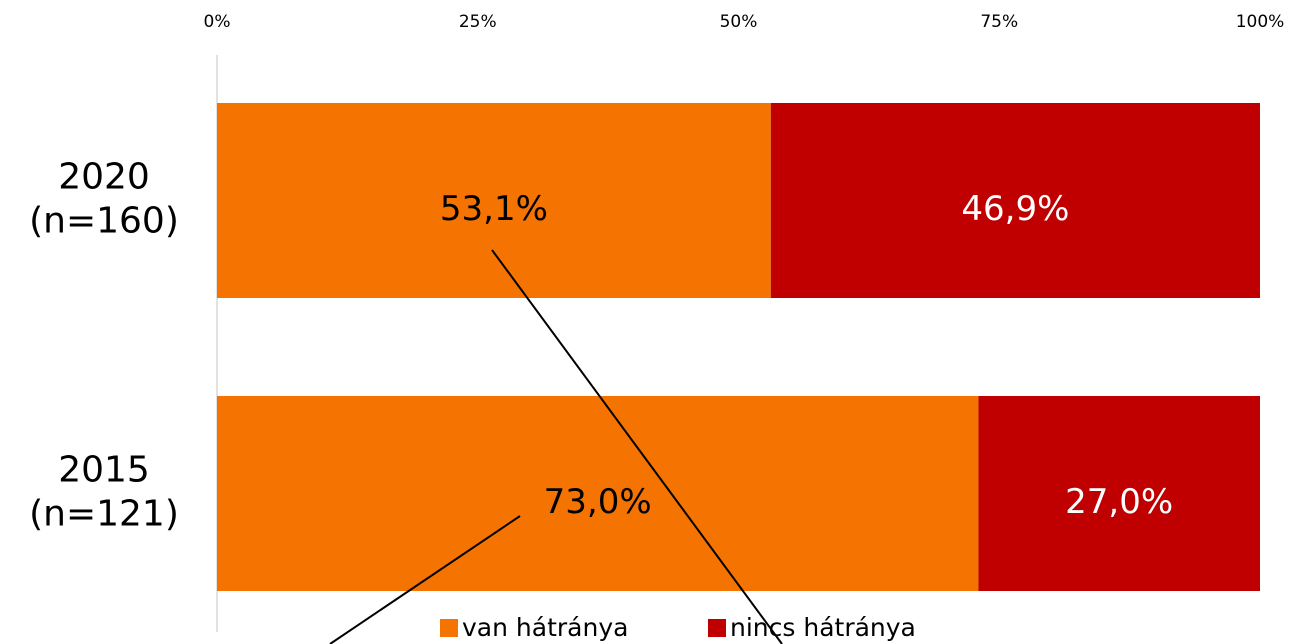 The width and height of the screenshot is (1291, 644). I want to click on x-tick-label: 25%, so click(478, 22).